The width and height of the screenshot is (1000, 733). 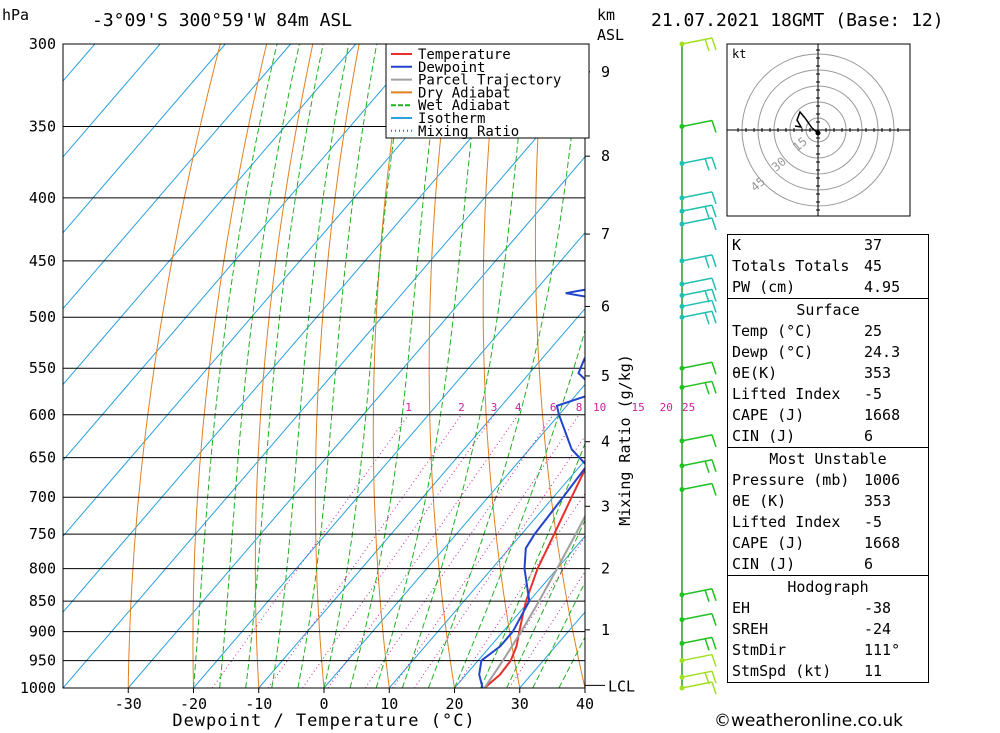 What do you see at coordinates (599, 407) in the screenshot?
I see `mixing-ratio-label: 10` at bounding box center [599, 407].